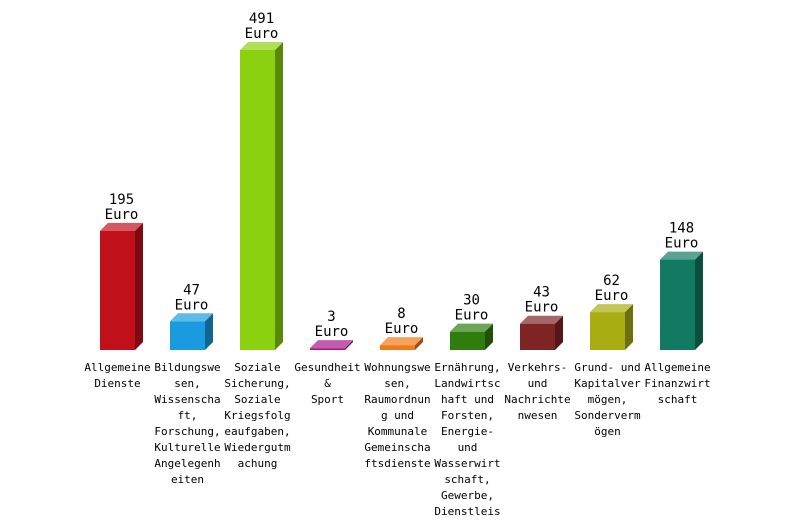 This screenshot has width=800, height=520. Describe the element at coordinates (187, 463) in the screenshot. I see `category-label-line: Angelegenh` at that location.